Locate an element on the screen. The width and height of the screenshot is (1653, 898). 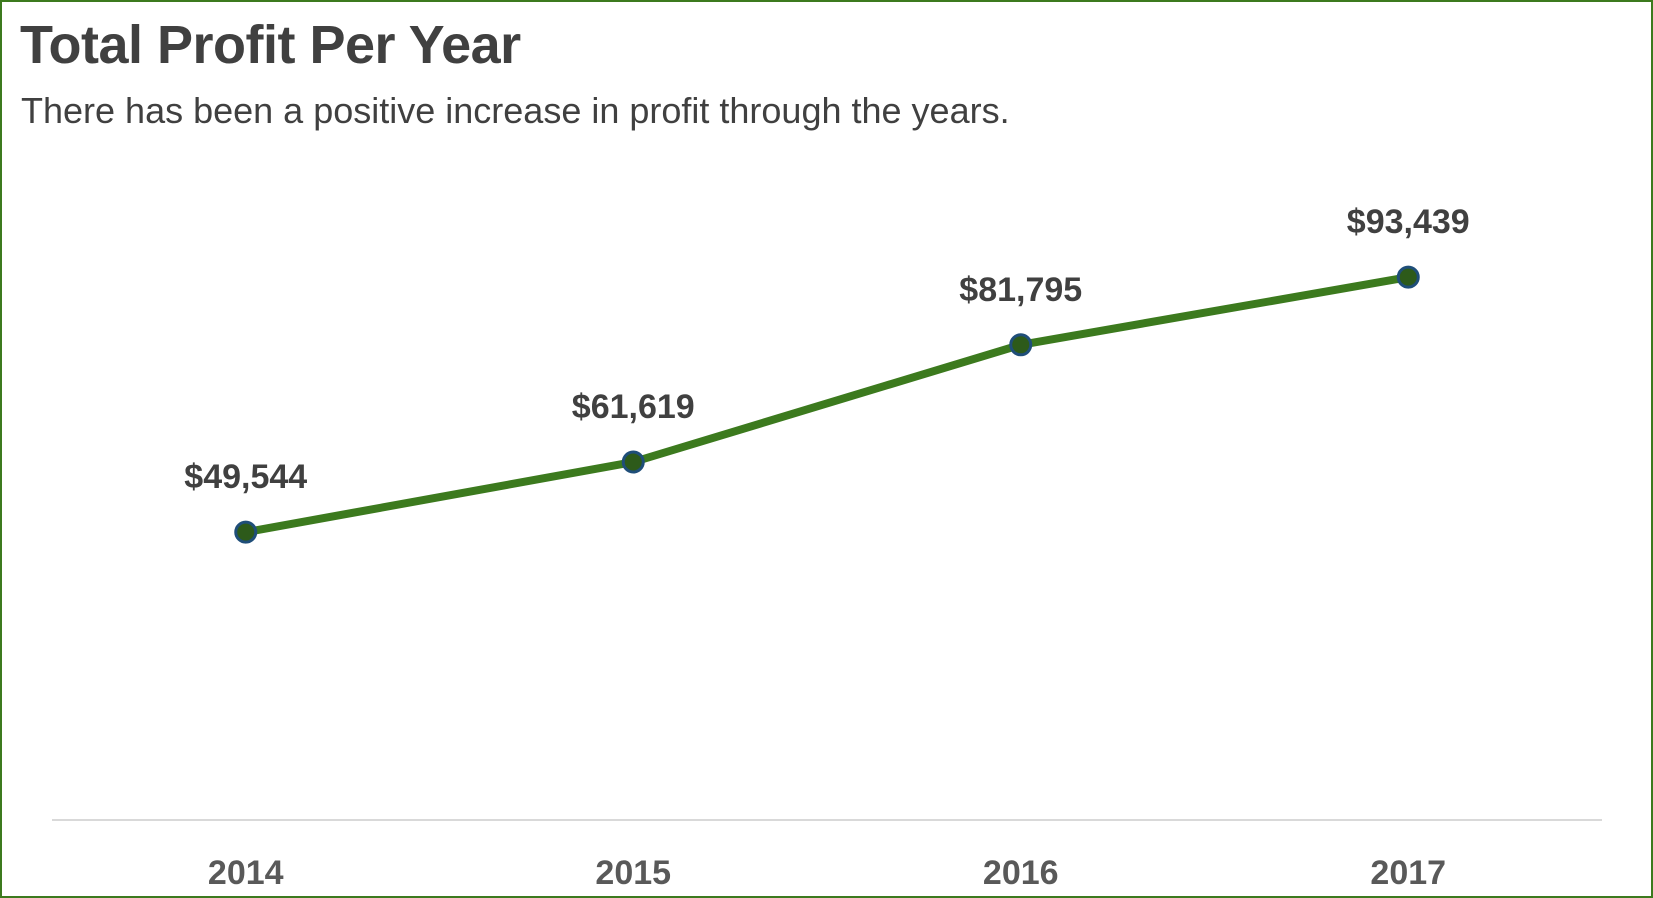
chart-title: Total Profit Per Year is located at coordinates (270, 45).